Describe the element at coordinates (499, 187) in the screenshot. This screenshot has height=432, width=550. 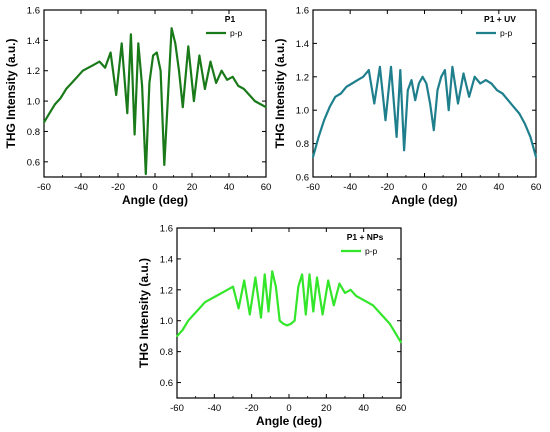
I see `x-tick-label: 40` at that location.